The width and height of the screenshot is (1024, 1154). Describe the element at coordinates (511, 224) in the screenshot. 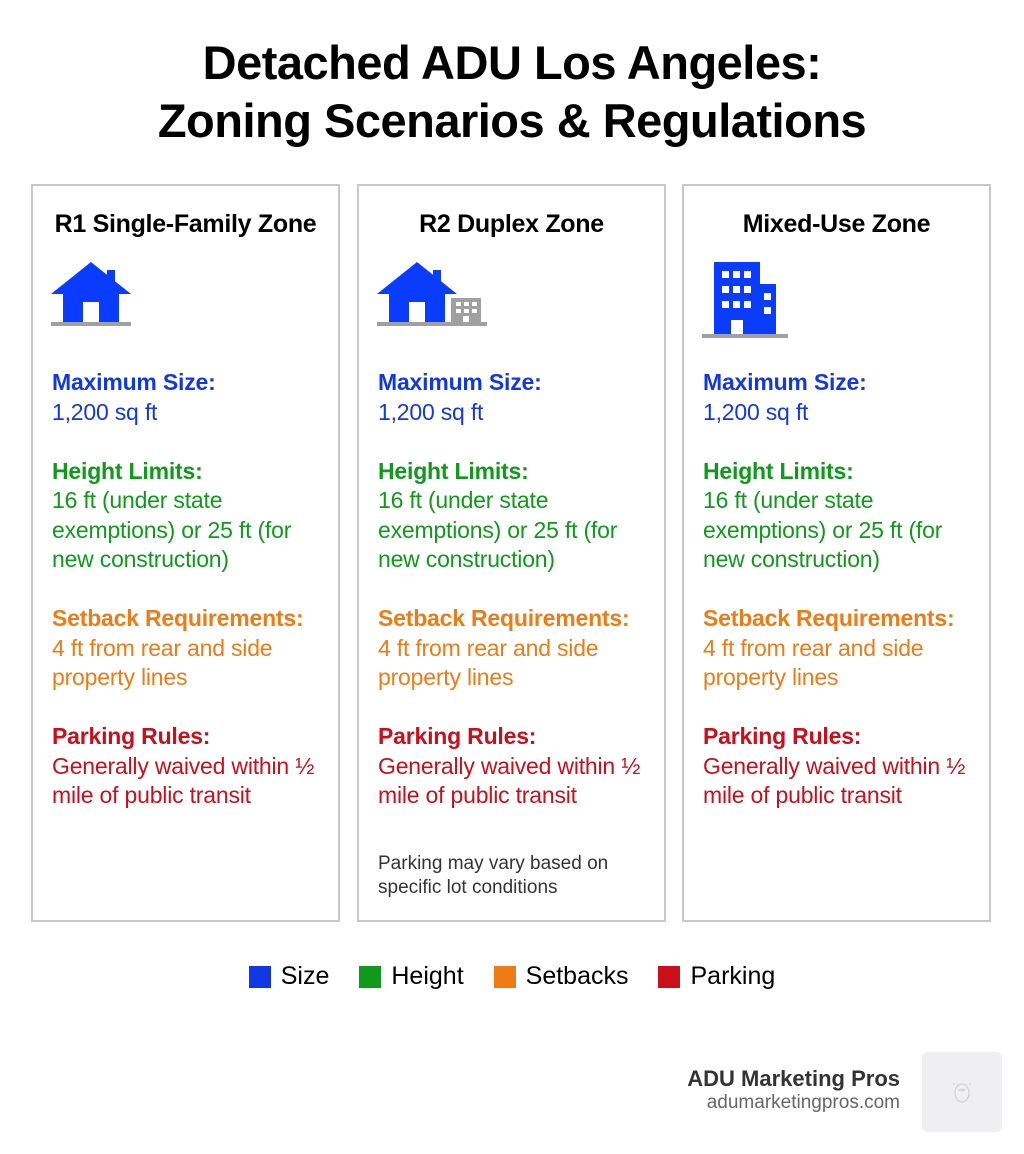

I see `zone-title: R2 Duplex Zone` at that location.